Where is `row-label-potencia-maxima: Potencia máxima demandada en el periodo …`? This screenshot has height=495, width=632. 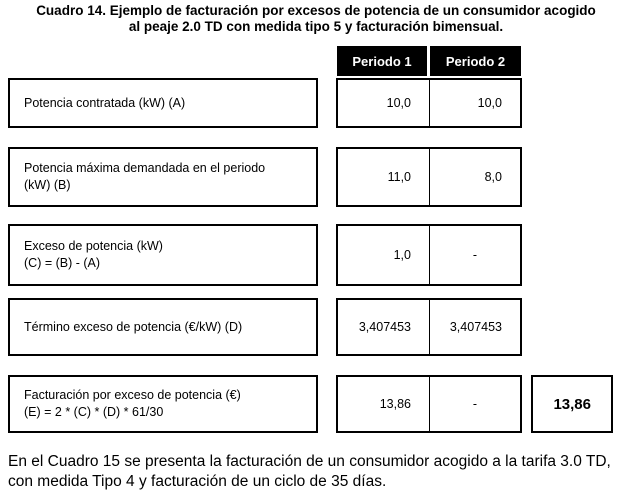
row-label-potencia-maxima: Potencia máxima demandada en el periodo … is located at coordinates (163, 177).